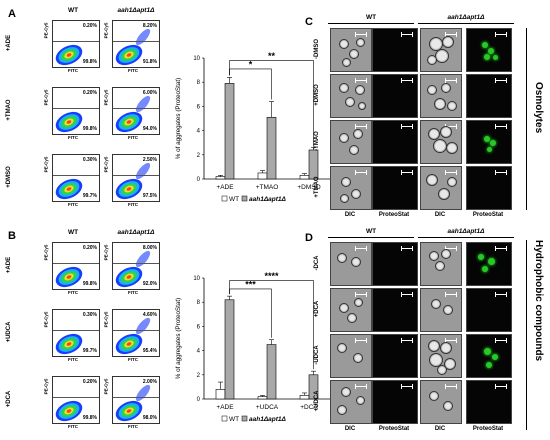 This screenshot has width=550, height=440. I want to click on y-tick-label: 6, so click(199, 327).